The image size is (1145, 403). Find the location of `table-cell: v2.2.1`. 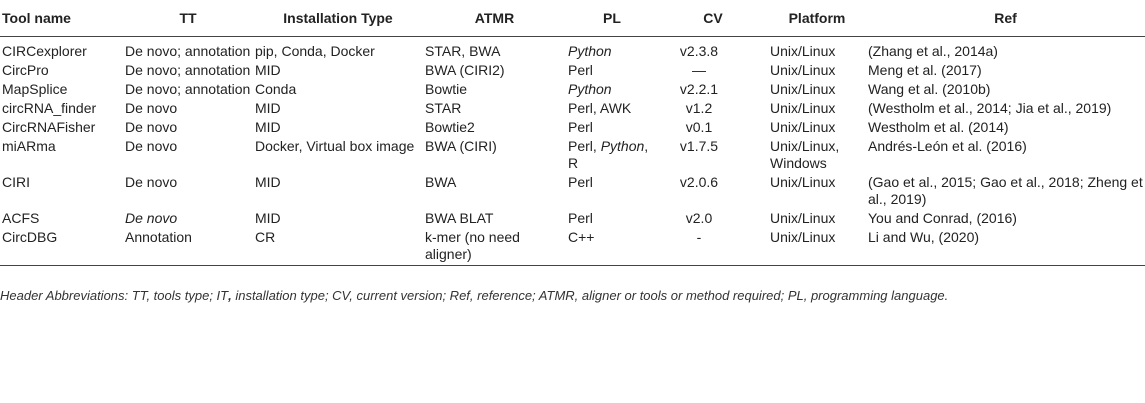

table-cell: v2.2.1 is located at coordinates (699, 89).